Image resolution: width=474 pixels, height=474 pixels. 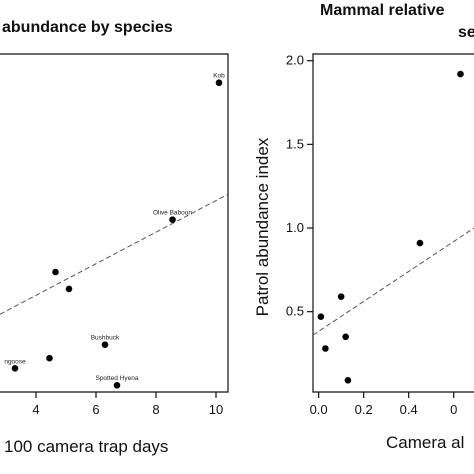 What do you see at coordinates (86, 446) in the screenshot?
I see `left-x-axis-label: 100 camera trap days` at bounding box center [86, 446].